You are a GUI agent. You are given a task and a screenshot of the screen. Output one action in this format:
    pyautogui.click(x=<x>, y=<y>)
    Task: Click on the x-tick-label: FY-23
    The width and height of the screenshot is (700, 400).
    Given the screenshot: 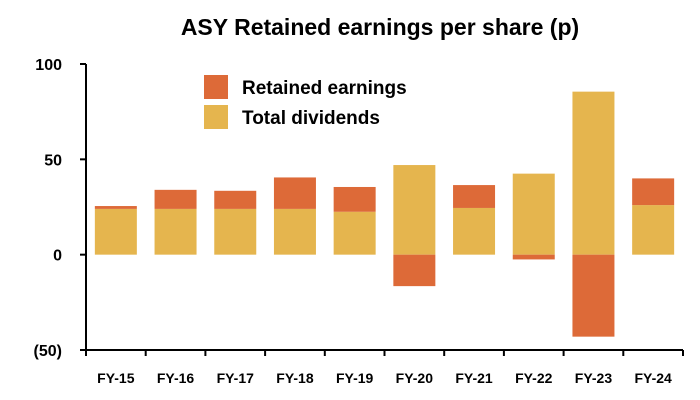 What is the action you would take?
    pyautogui.click(x=594, y=378)
    